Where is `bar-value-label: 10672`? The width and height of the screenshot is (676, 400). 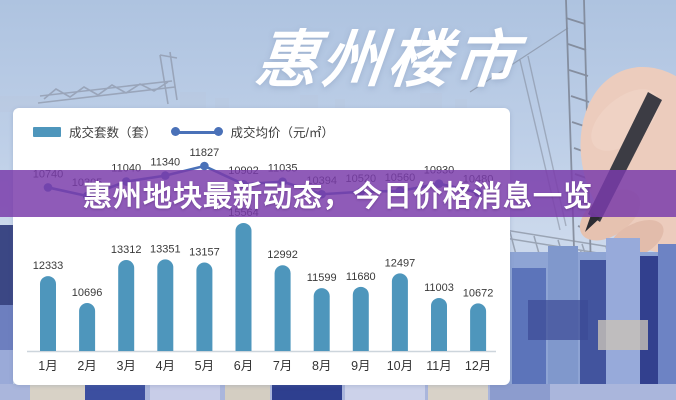
bar-value-label: 10672 is located at coordinates (478, 293).